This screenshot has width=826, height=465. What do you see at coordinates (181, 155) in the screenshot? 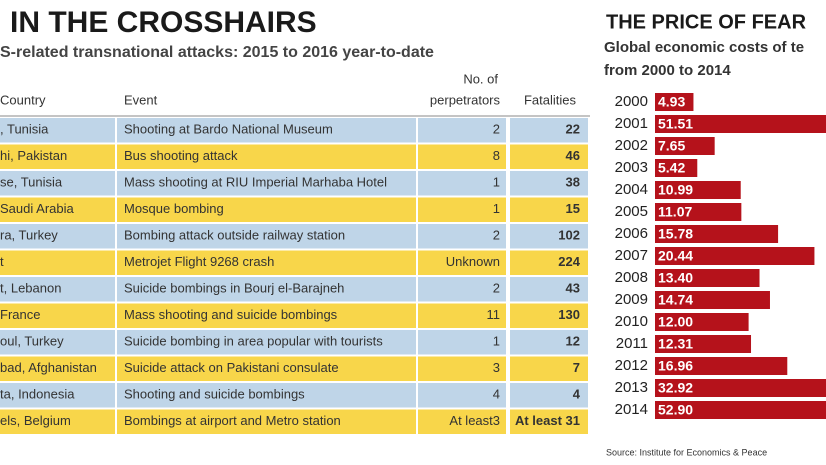
I see `event: Bus shooting attack` at bounding box center [181, 155].